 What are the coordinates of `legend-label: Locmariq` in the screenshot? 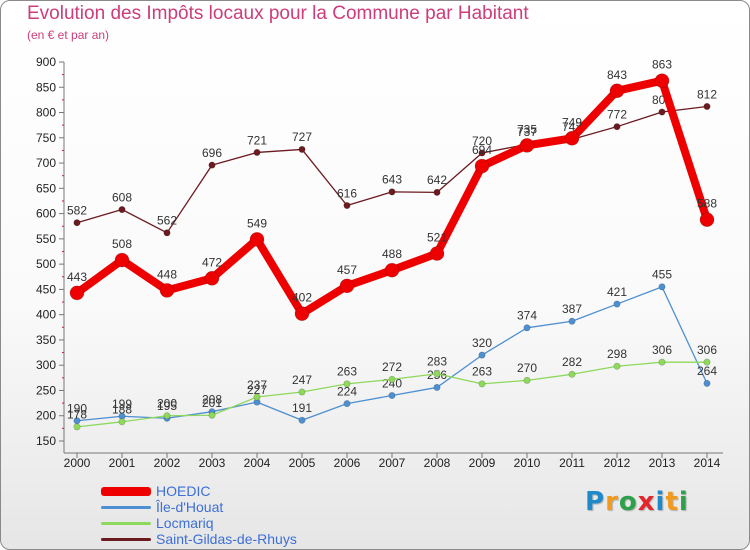 It's located at (185, 523).